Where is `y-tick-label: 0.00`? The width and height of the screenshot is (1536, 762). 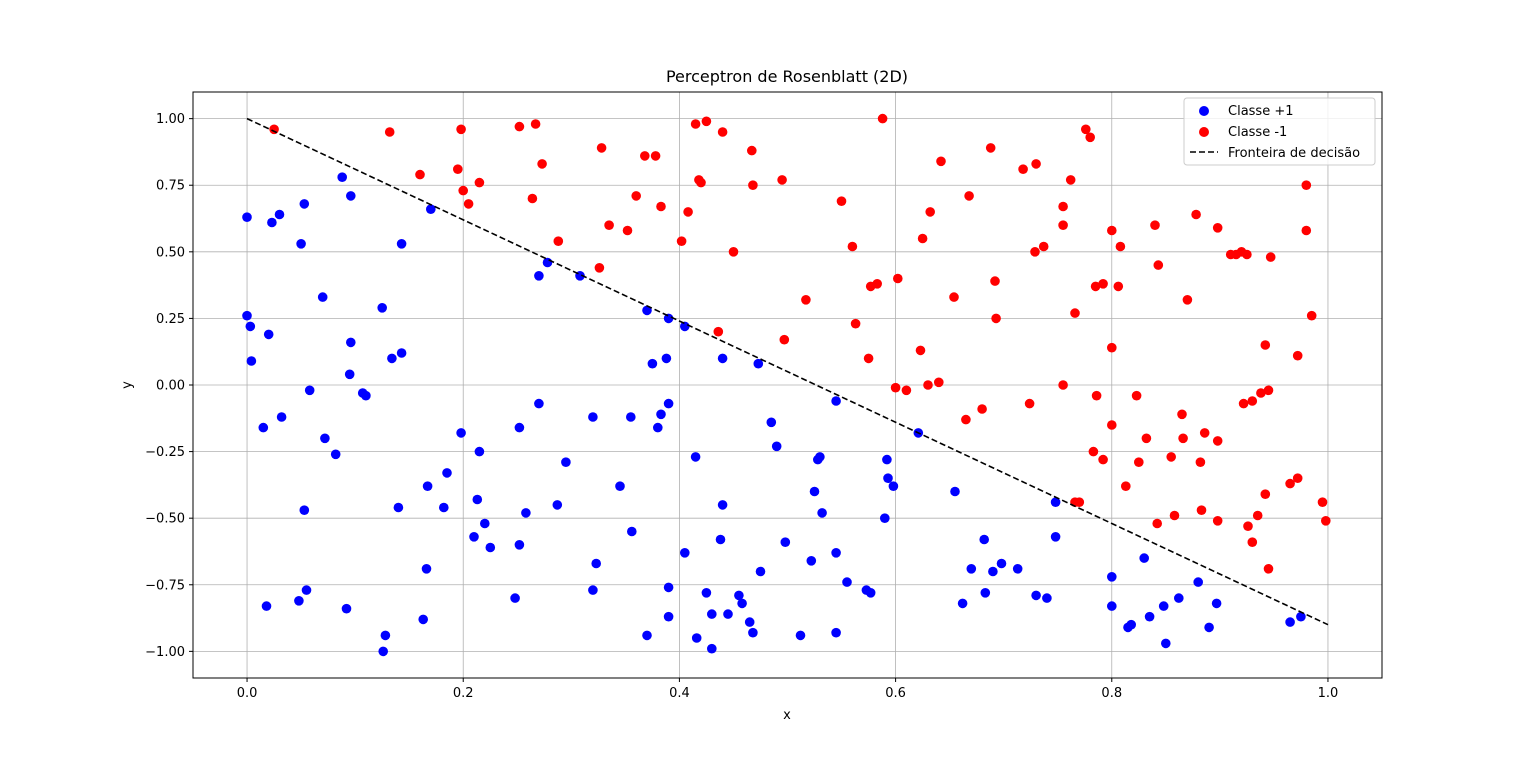
y-tick-label: 0.00 is located at coordinates (170, 386).